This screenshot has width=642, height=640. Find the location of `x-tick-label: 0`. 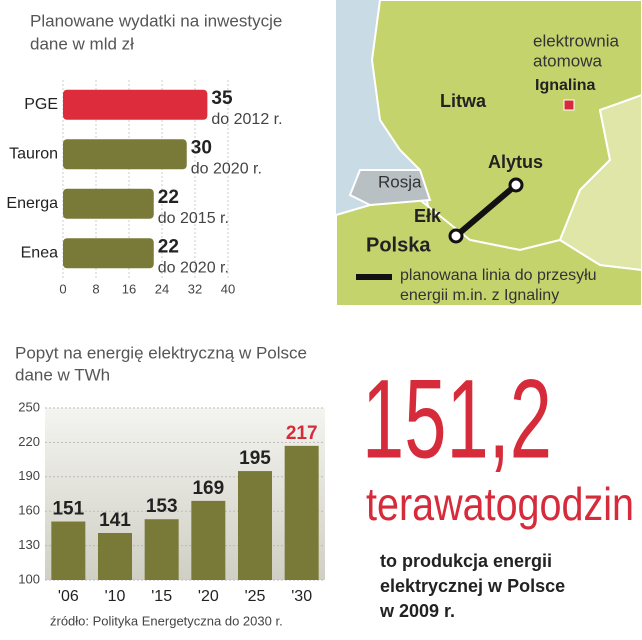

x-tick-label: 0 is located at coordinates (62, 288).